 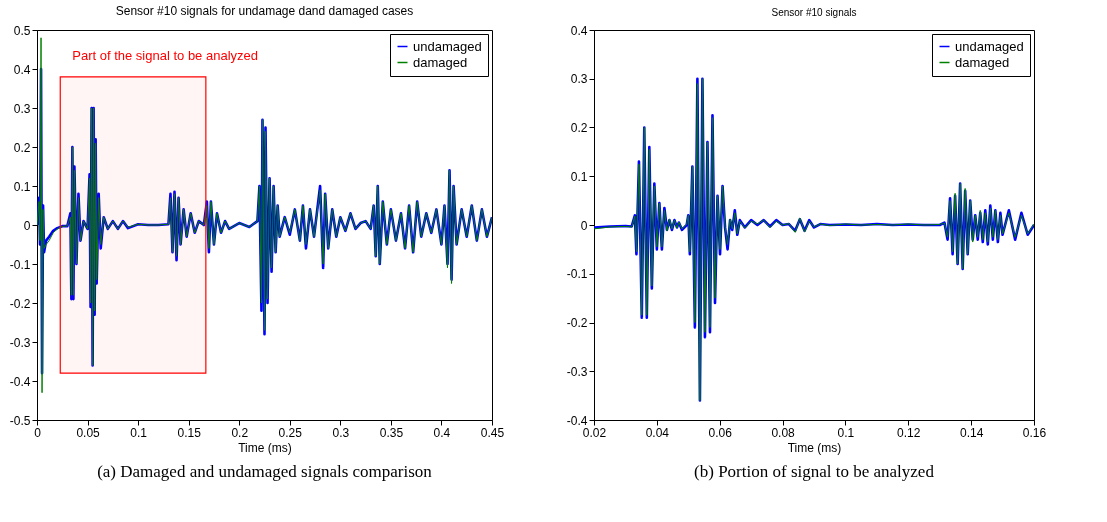 What do you see at coordinates (264, 11) in the screenshot?
I see `chart-title: Sensor #10 signals for undamage dand damaged cases` at bounding box center [264, 11].